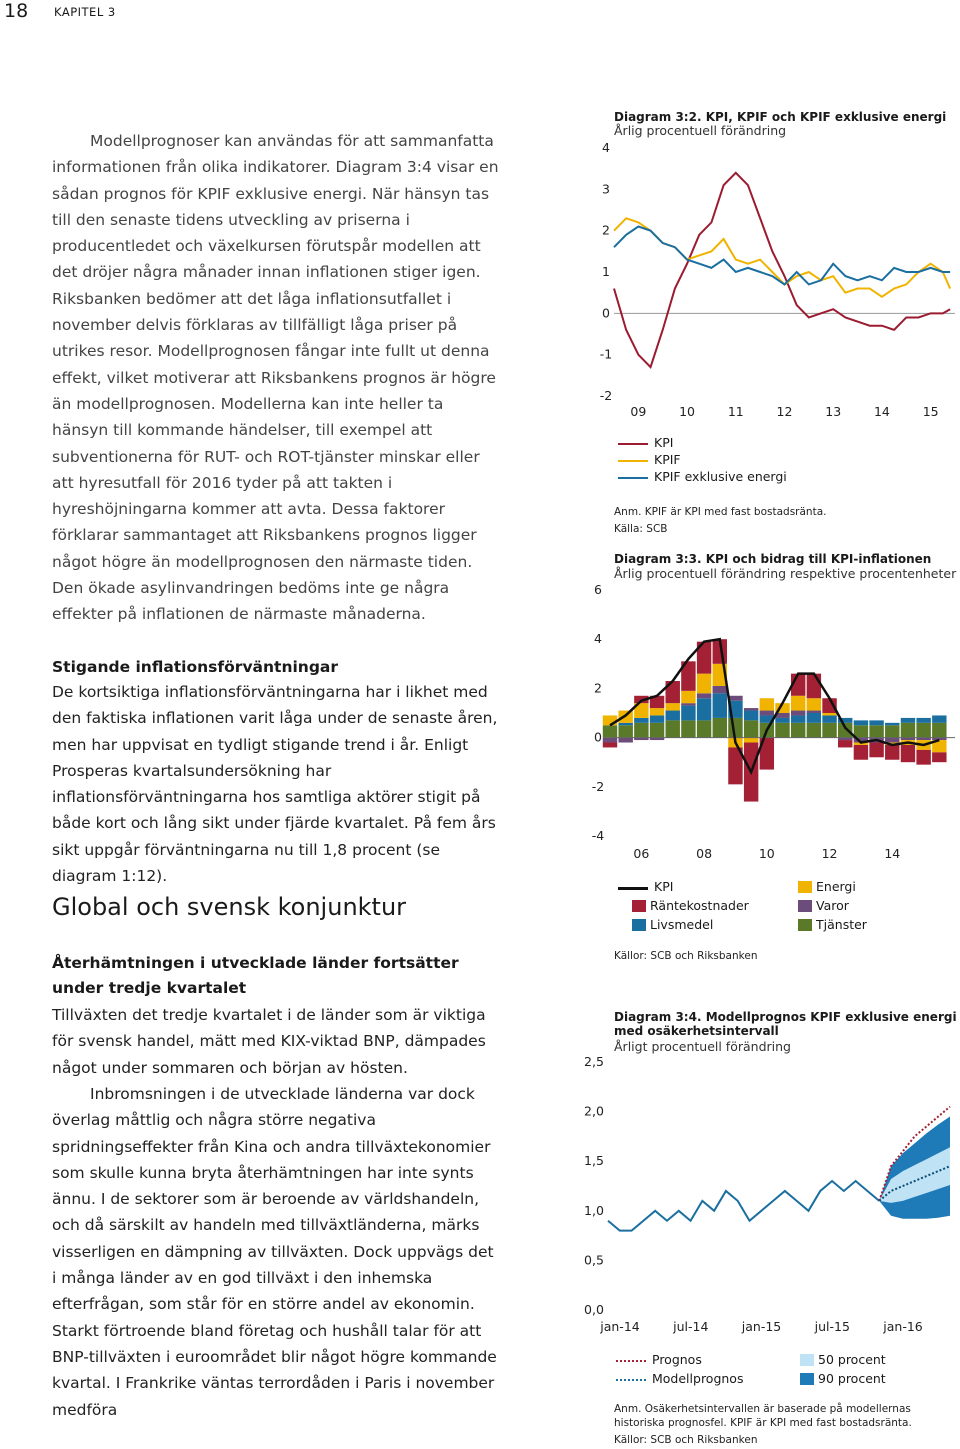 The width and height of the screenshot is (960, 1449). What do you see at coordinates (594, 1309) in the screenshot?
I see `chart3-ytick: 0,0` at bounding box center [594, 1309].